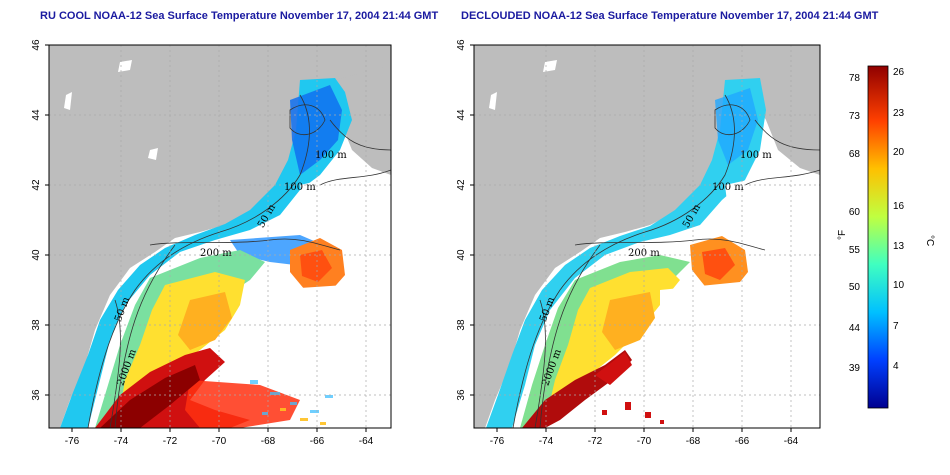 The height and width of the screenshot is (475, 950). What do you see at coordinates (546, 441) in the screenshot?
I see `right-x-tick-label: -74` at bounding box center [546, 441].